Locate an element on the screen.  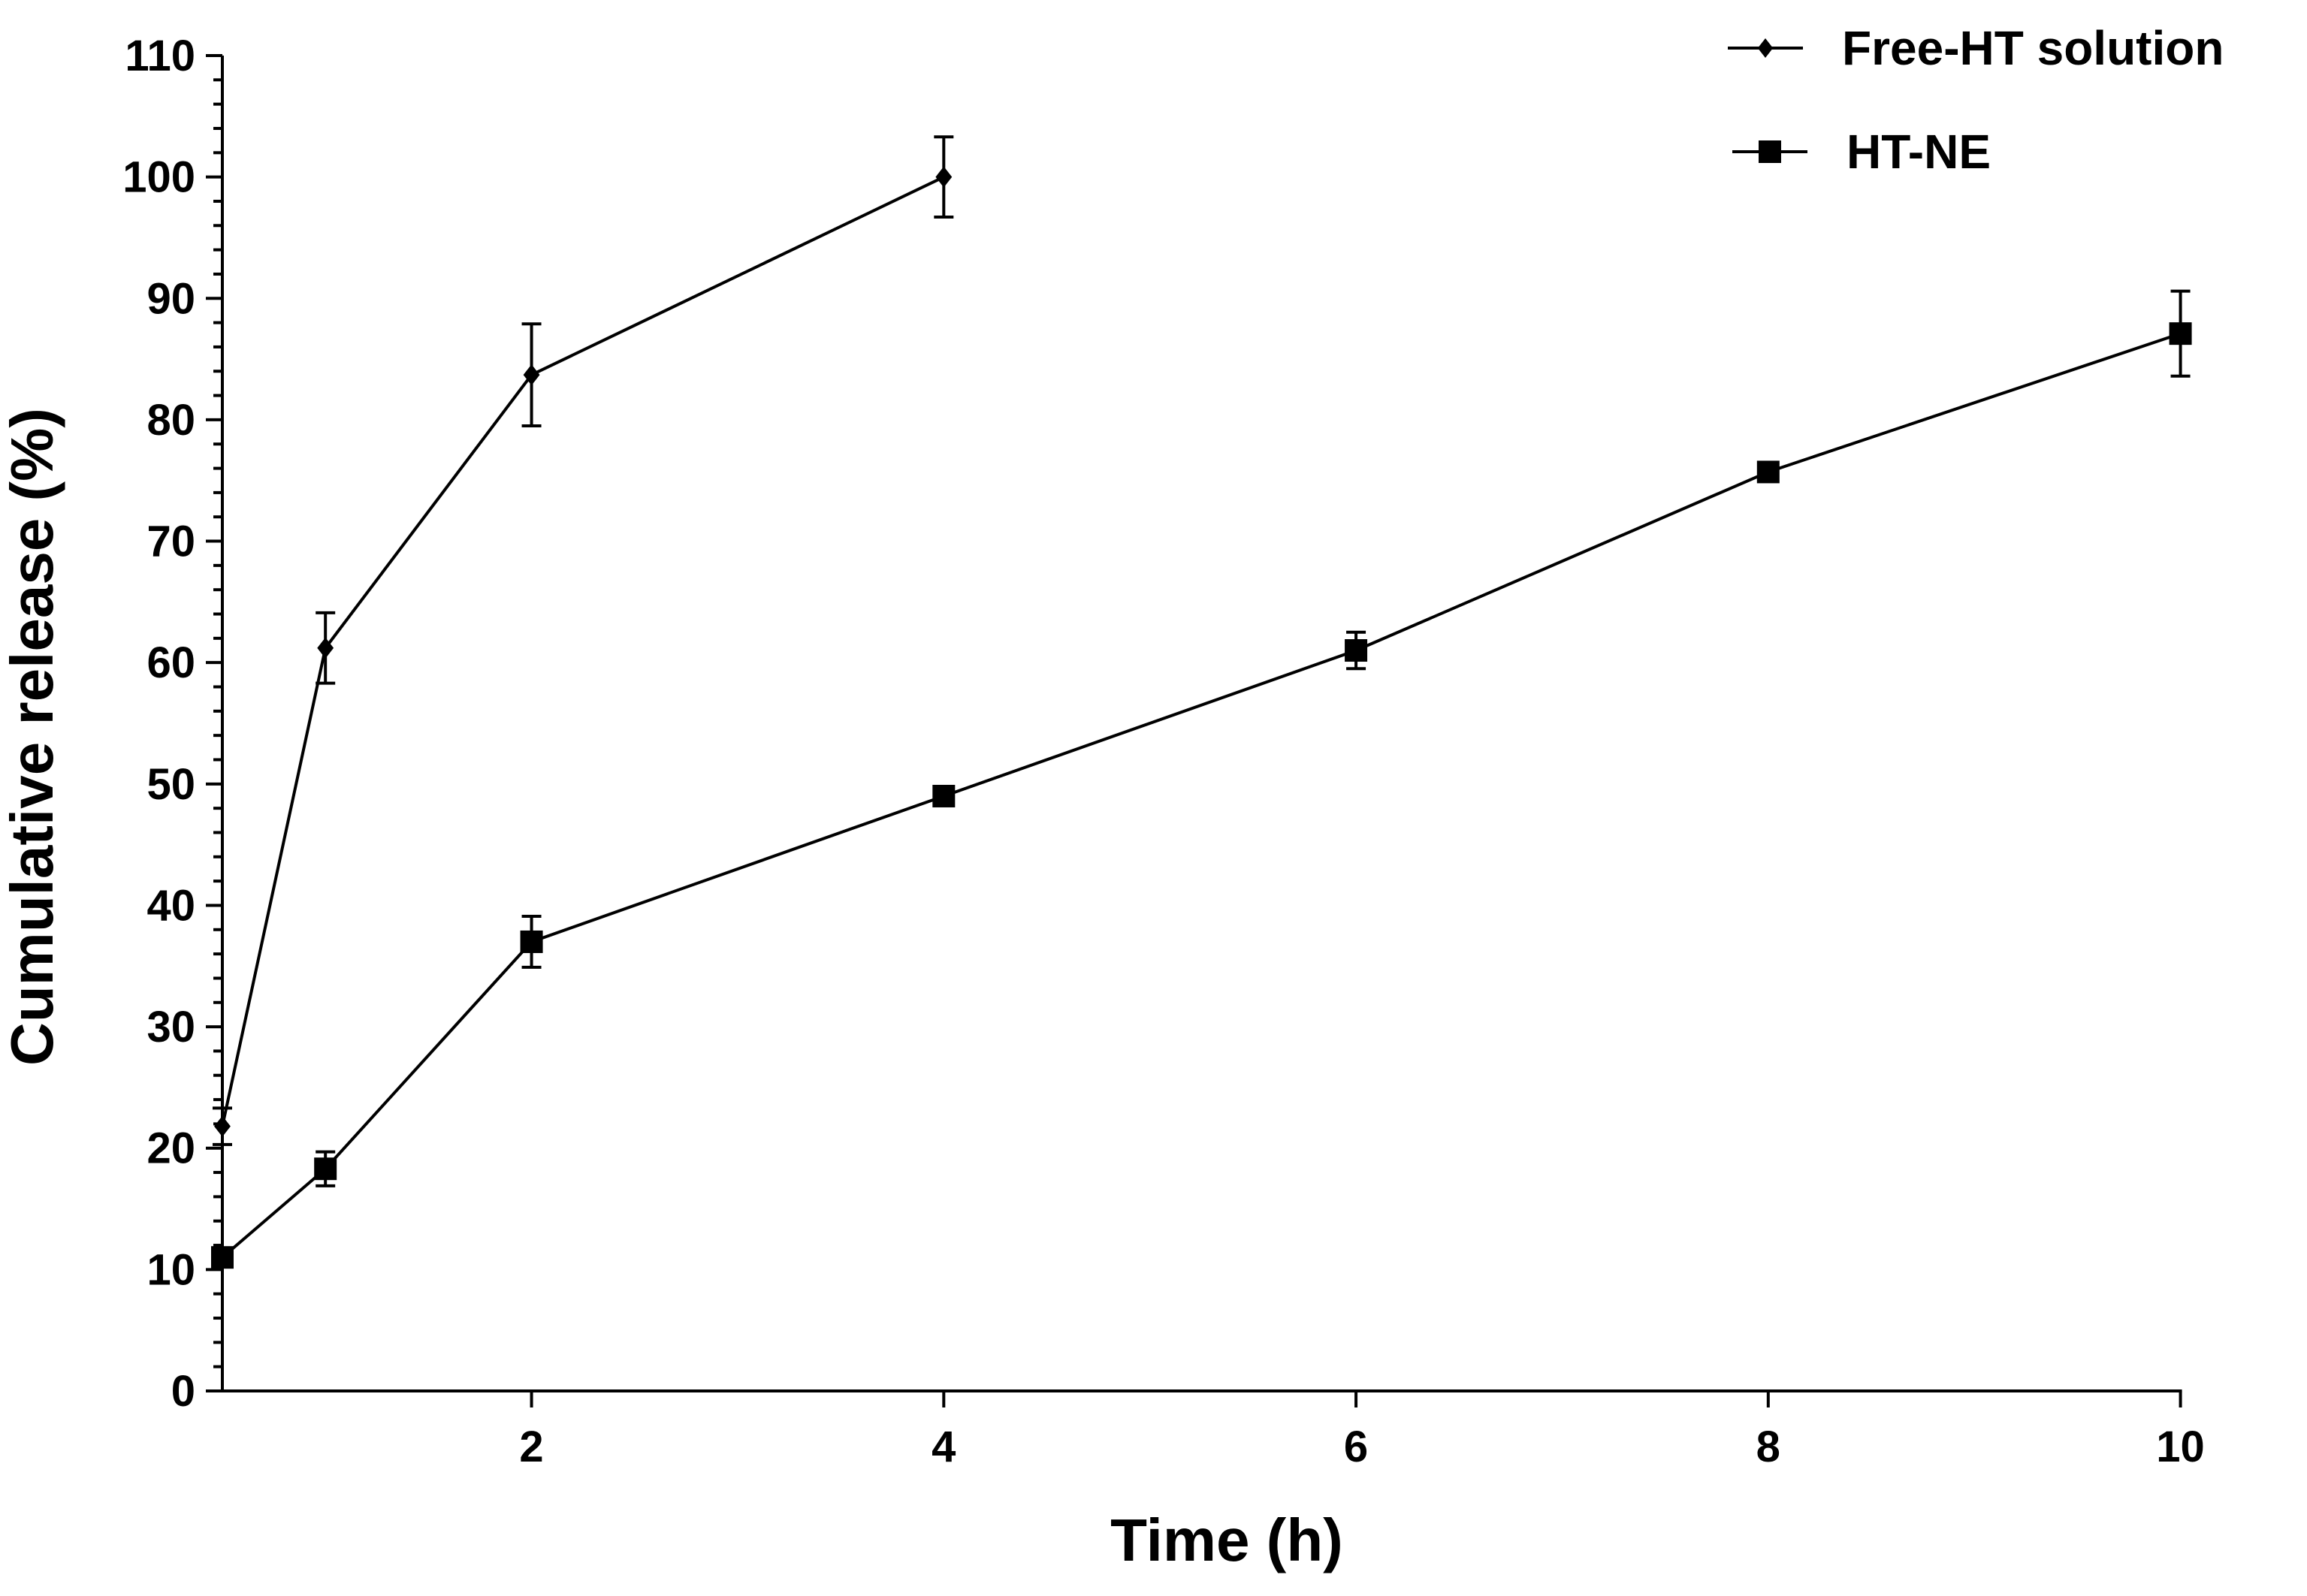
x-axis-title: Time (h) is located at coordinates (1226, 1540).